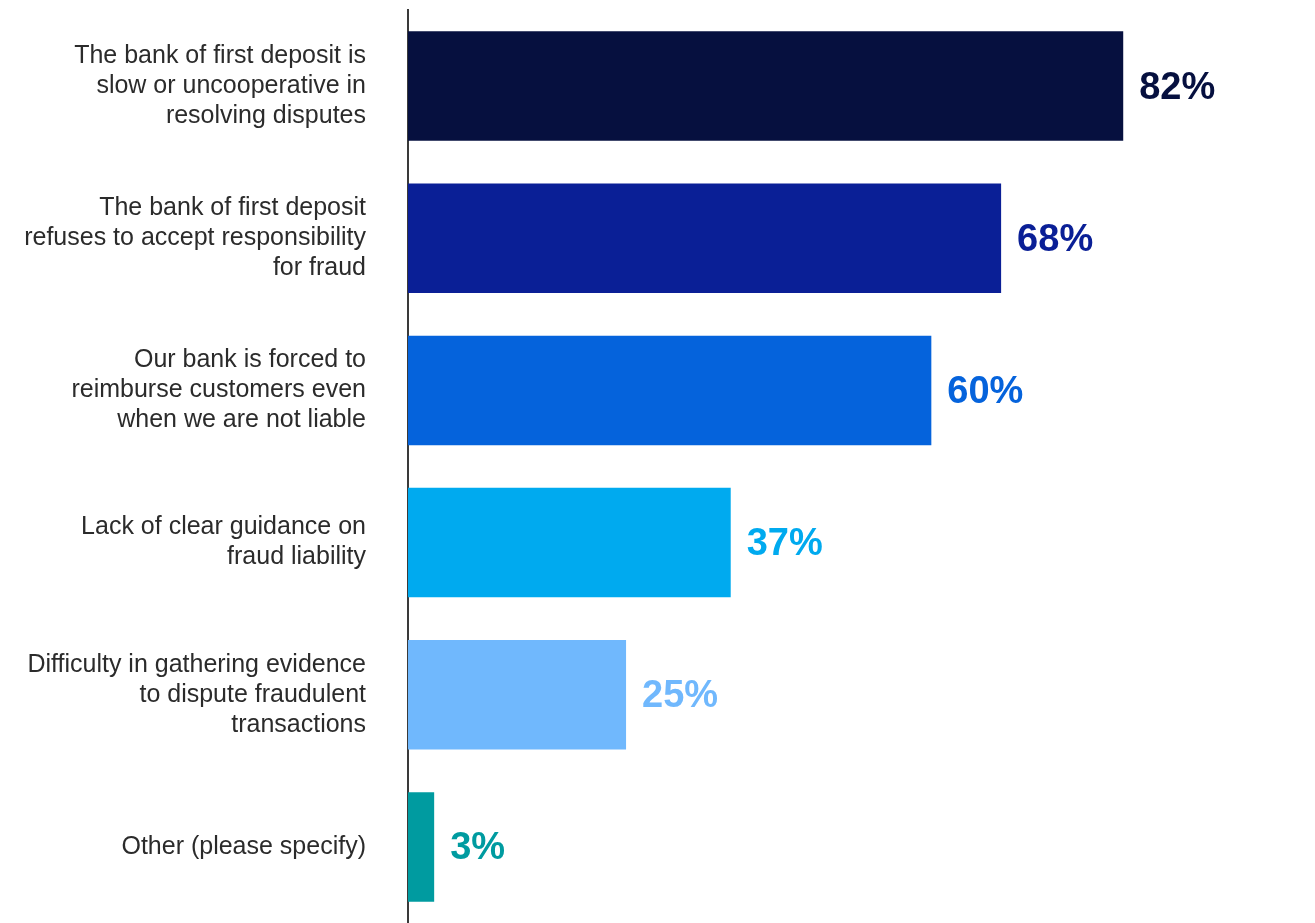 The height and width of the screenshot is (923, 1315). What do you see at coordinates (680, 694) in the screenshot?
I see `data-label: 25%` at bounding box center [680, 694].